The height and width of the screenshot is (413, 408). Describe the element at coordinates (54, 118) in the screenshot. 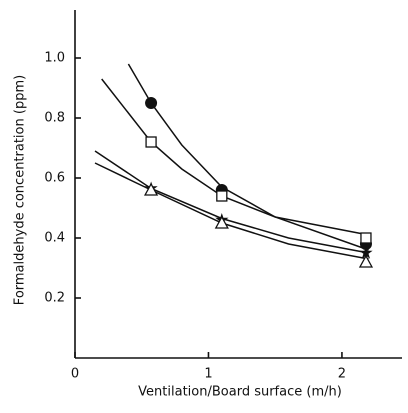

I see `y-tick-label: 0.8` at that location.